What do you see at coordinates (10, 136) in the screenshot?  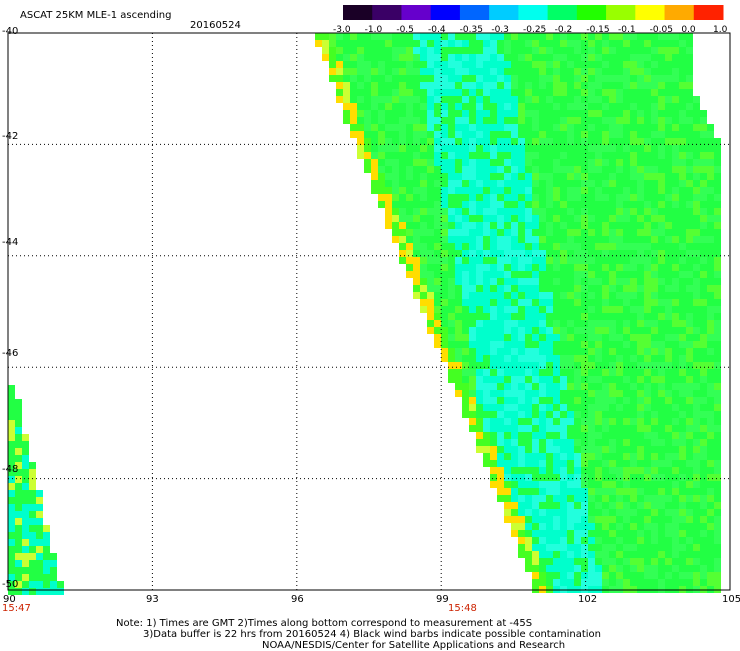 I see `y-tick-label: -42` at bounding box center [10, 136].